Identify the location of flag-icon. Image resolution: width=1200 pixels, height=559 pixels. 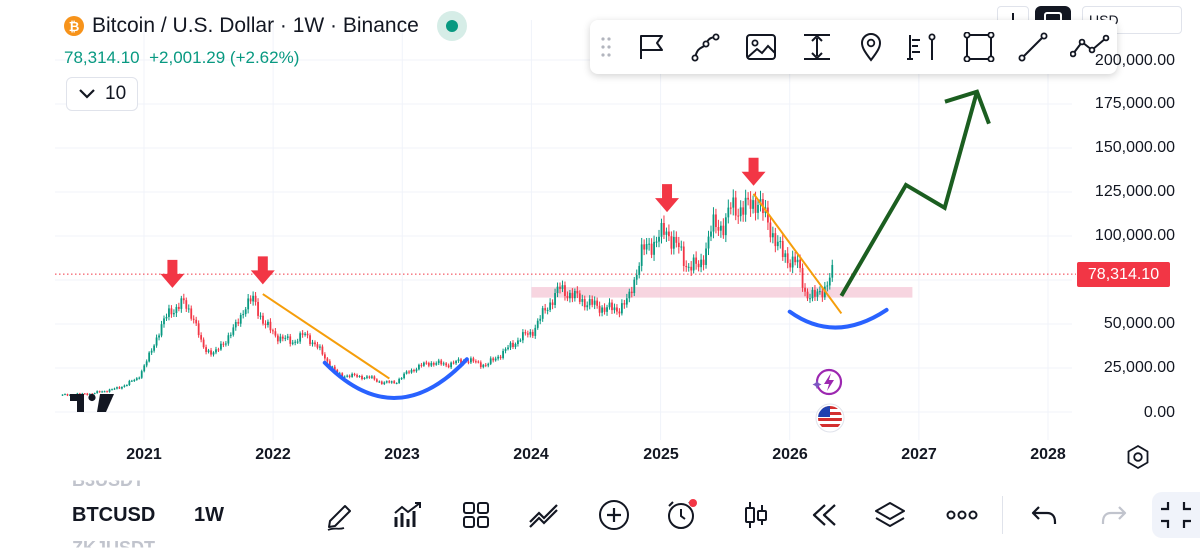
(651, 47).